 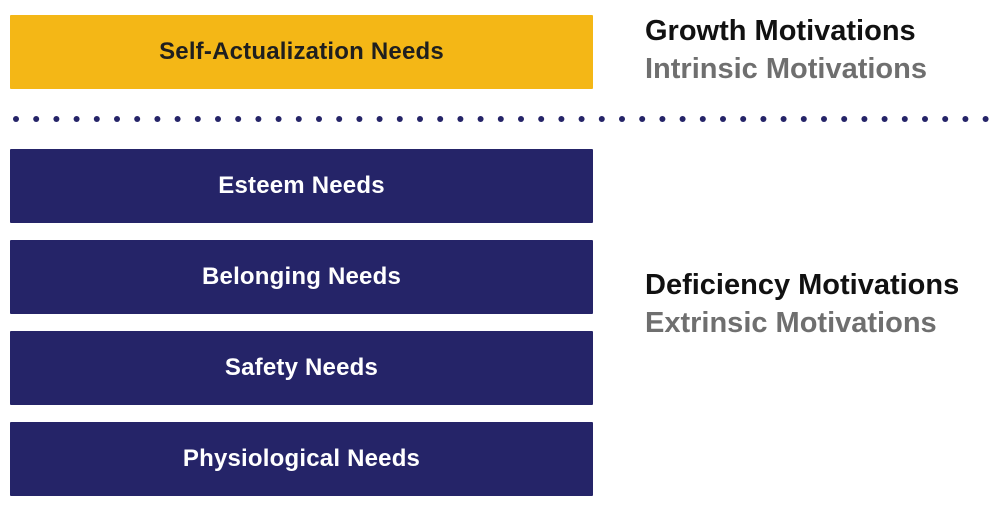 I want to click on physiological-needs-label: Physiological Needs, so click(x=301, y=458).